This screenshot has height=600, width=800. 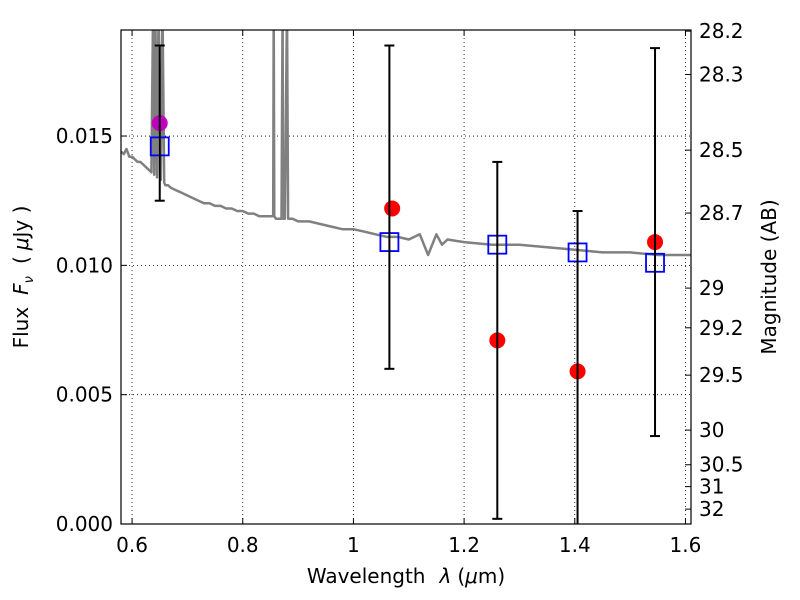 What do you see at coordinates (84, 524) in the screenshot?
I see `y-tick-label: 0.000` at bounding box center [84, 524].